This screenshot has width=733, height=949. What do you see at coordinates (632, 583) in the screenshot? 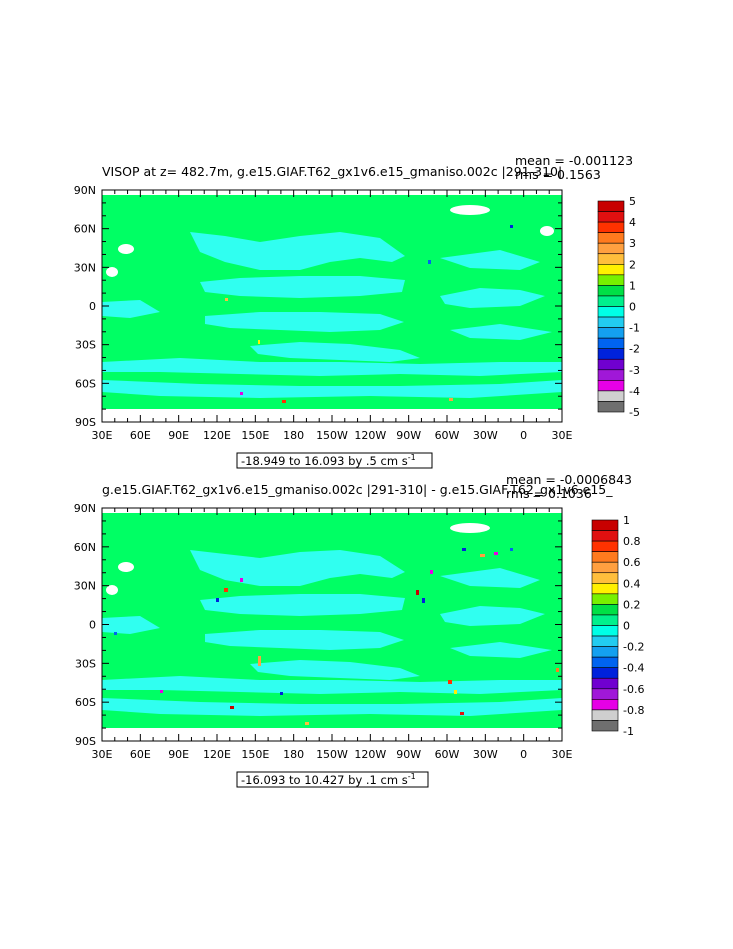
I see `colorbar-level-label: 0.4` at bounding box center [632, 583].